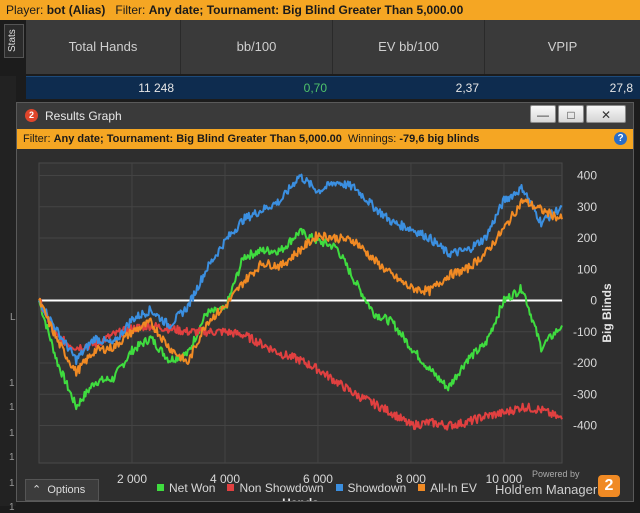  I want to click on legend-item: All-In EV, so click(447, 488).